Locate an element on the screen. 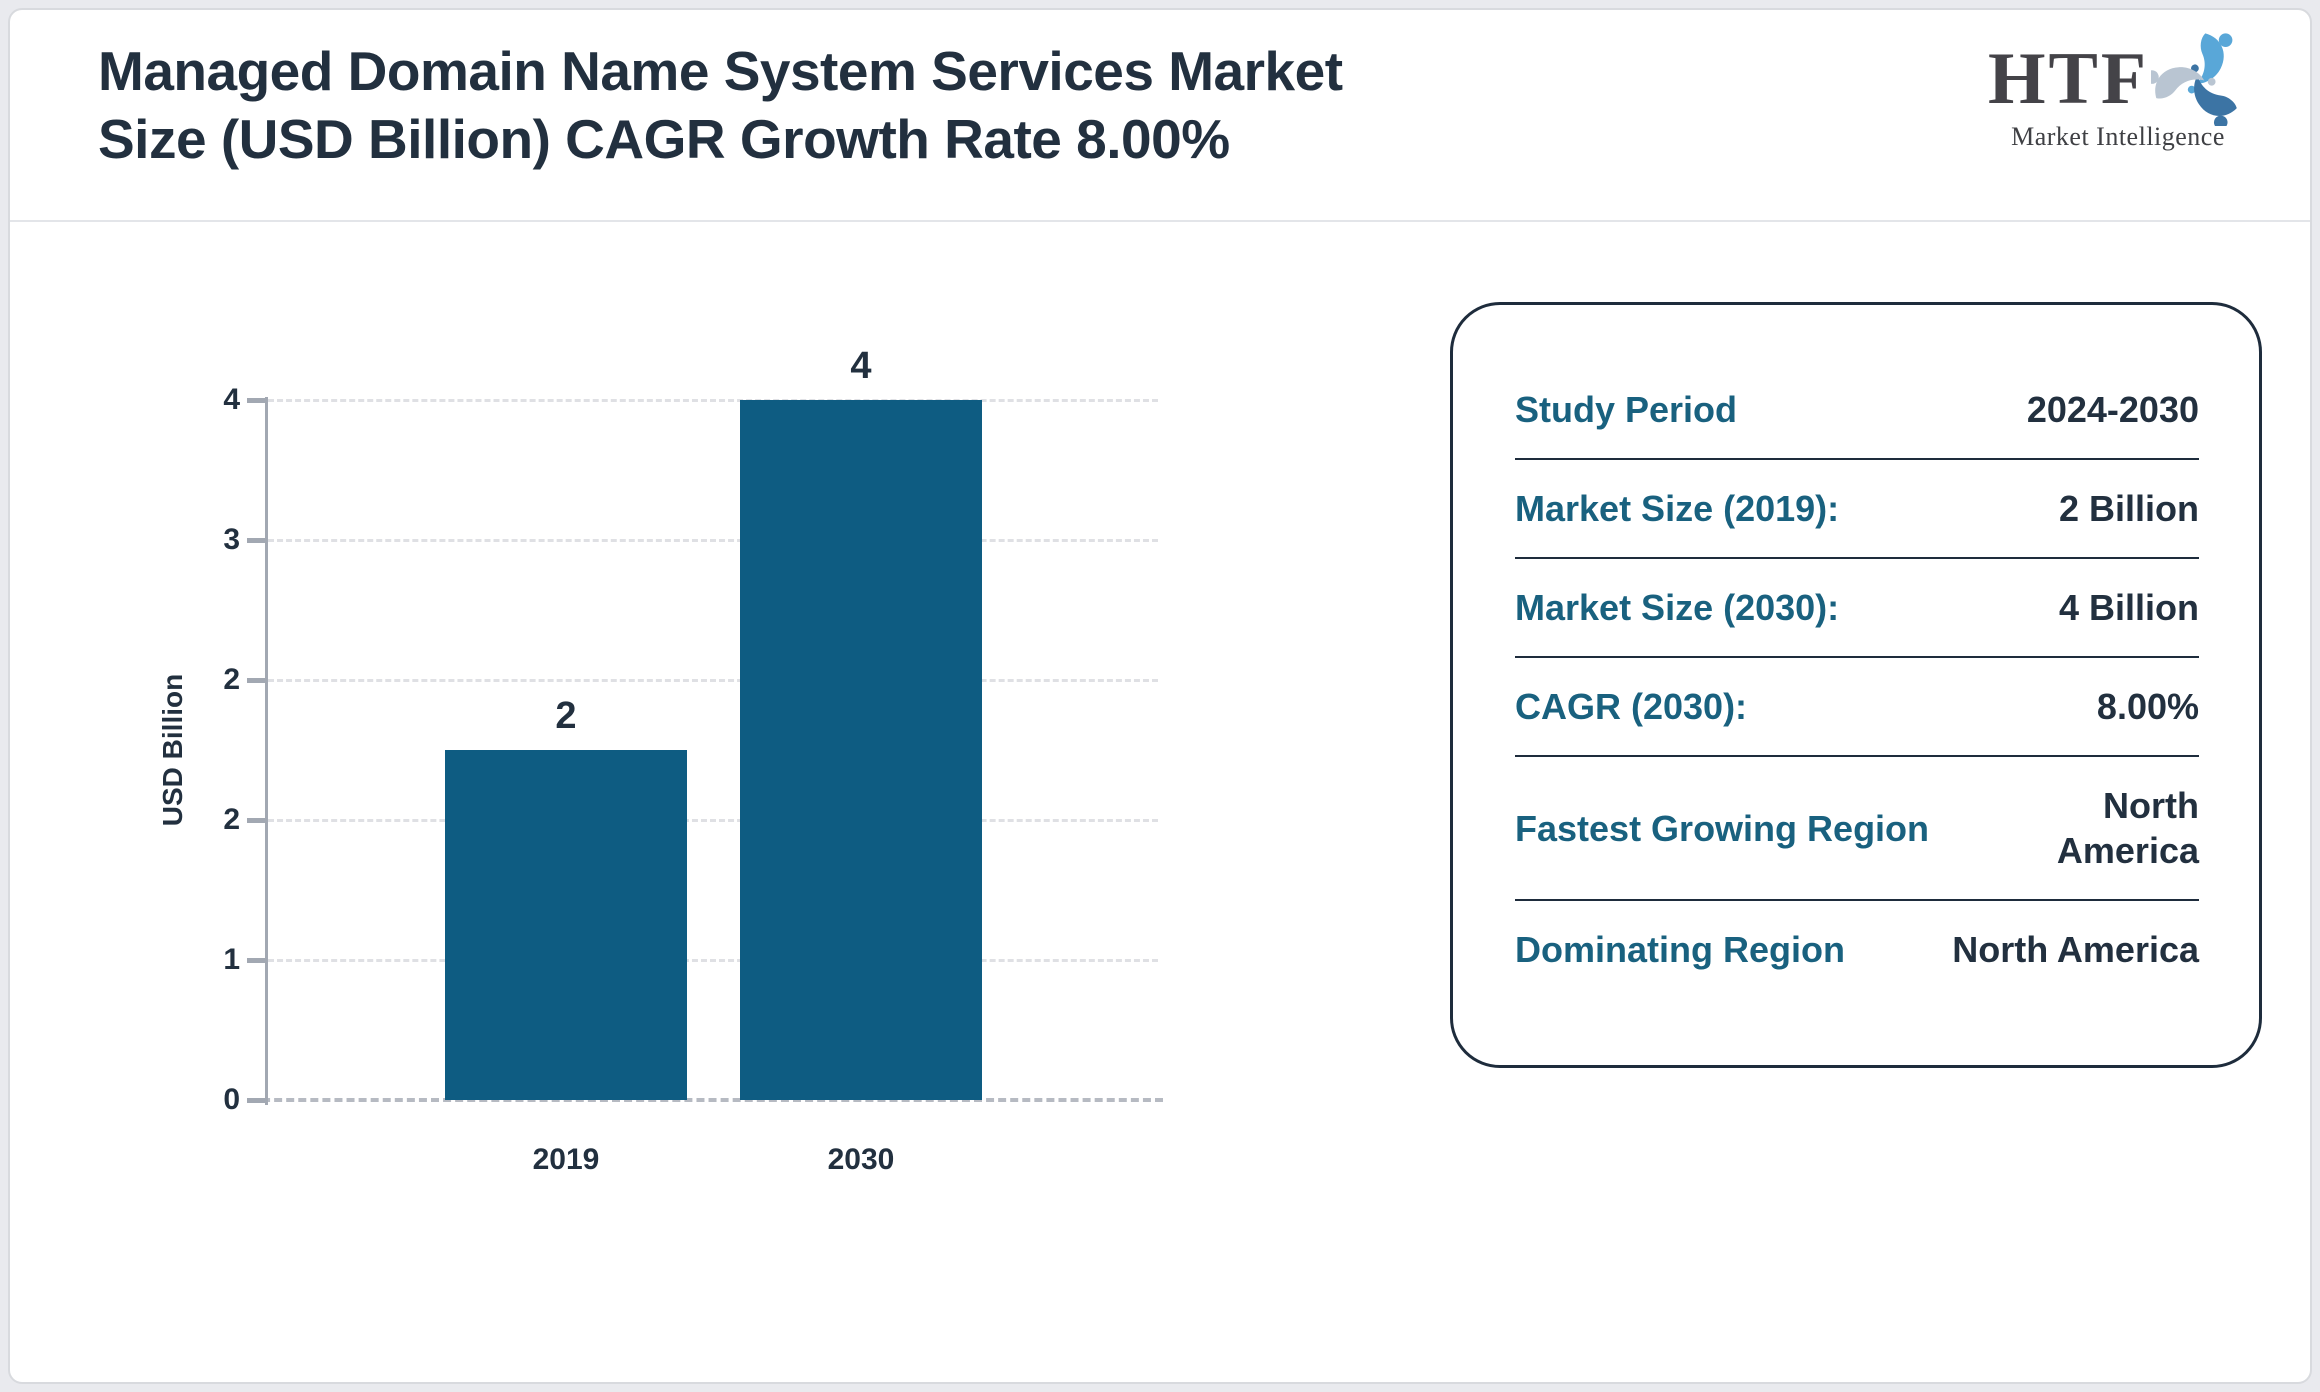 The width and height of the screenshot is (2320, 1392). htf-logo-text: HTF is located at coordinates (2069, 79).